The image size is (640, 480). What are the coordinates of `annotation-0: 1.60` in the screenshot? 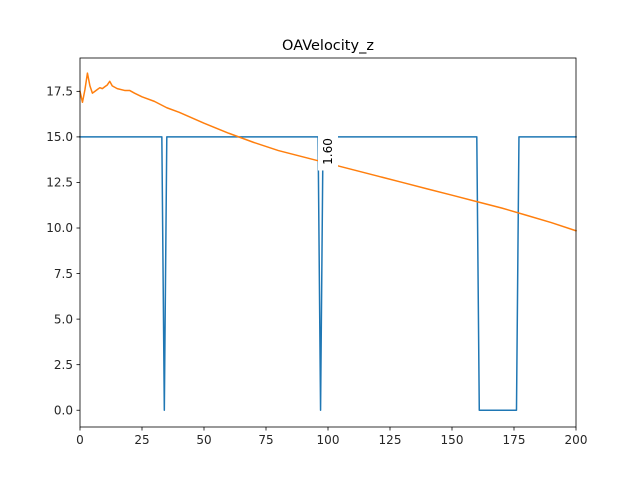 It's located at (328, 151).